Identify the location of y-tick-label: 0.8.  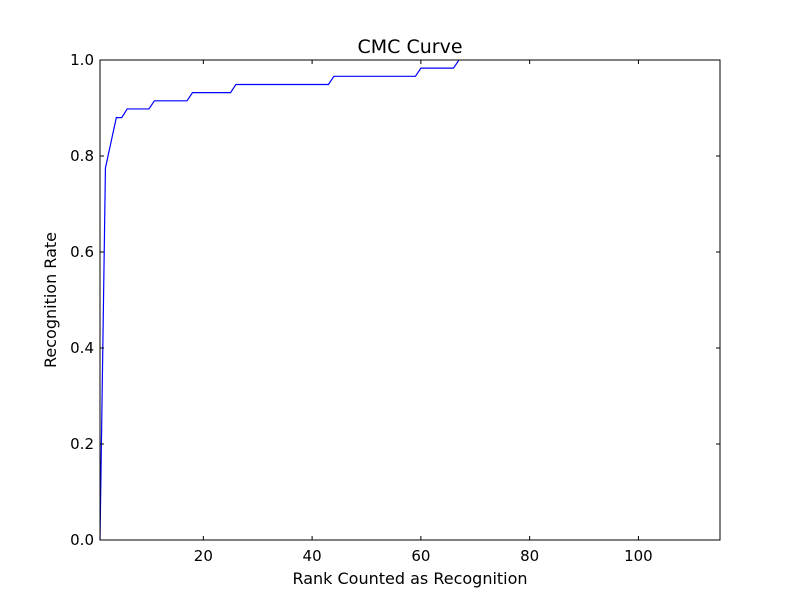
(82, 156).